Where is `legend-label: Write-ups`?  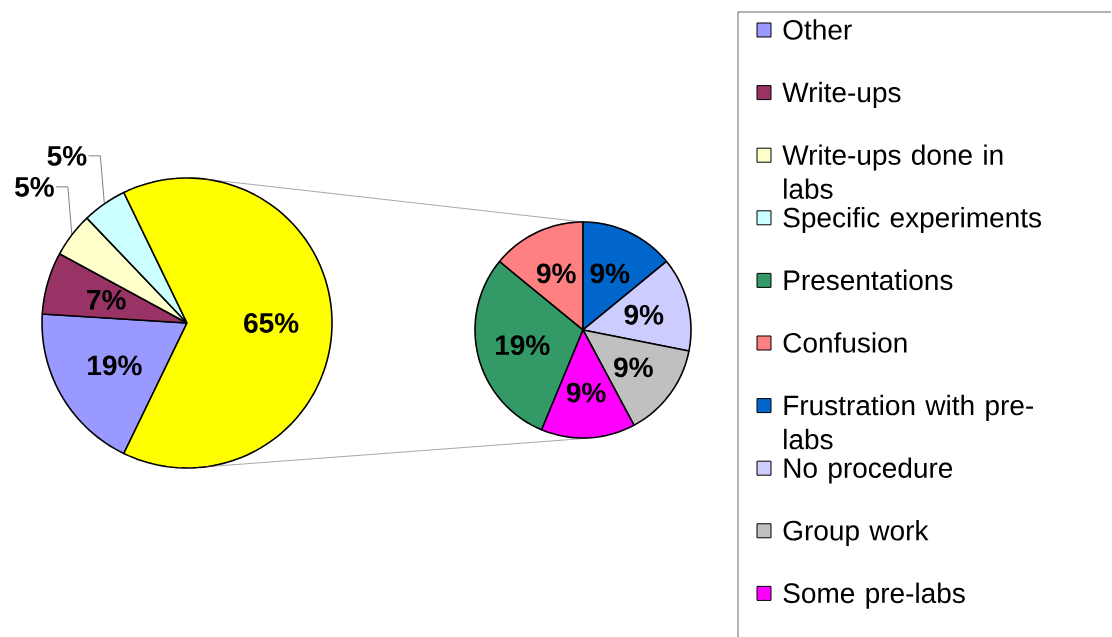
legend-label: Write-ups is located at coordinates (841, 94).